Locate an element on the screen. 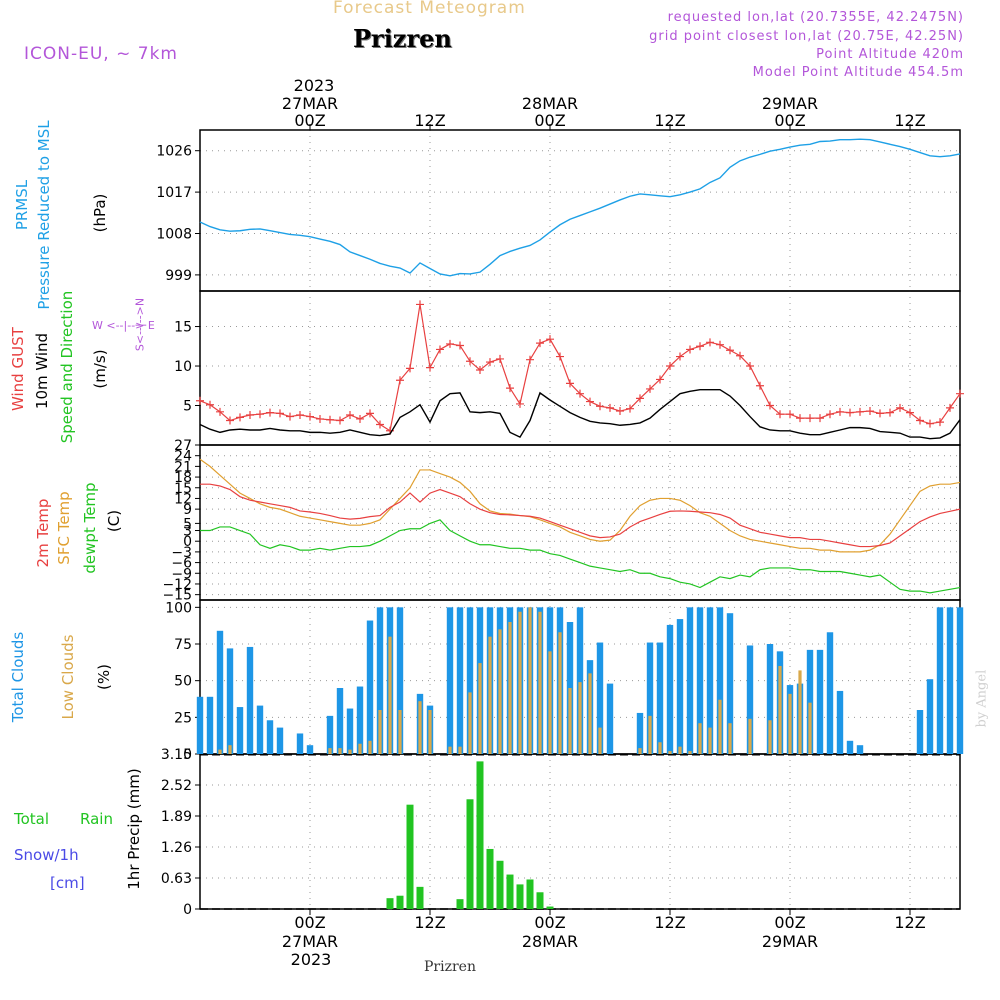  top-date-label: 27MAR is located at coordinates (310, 103).